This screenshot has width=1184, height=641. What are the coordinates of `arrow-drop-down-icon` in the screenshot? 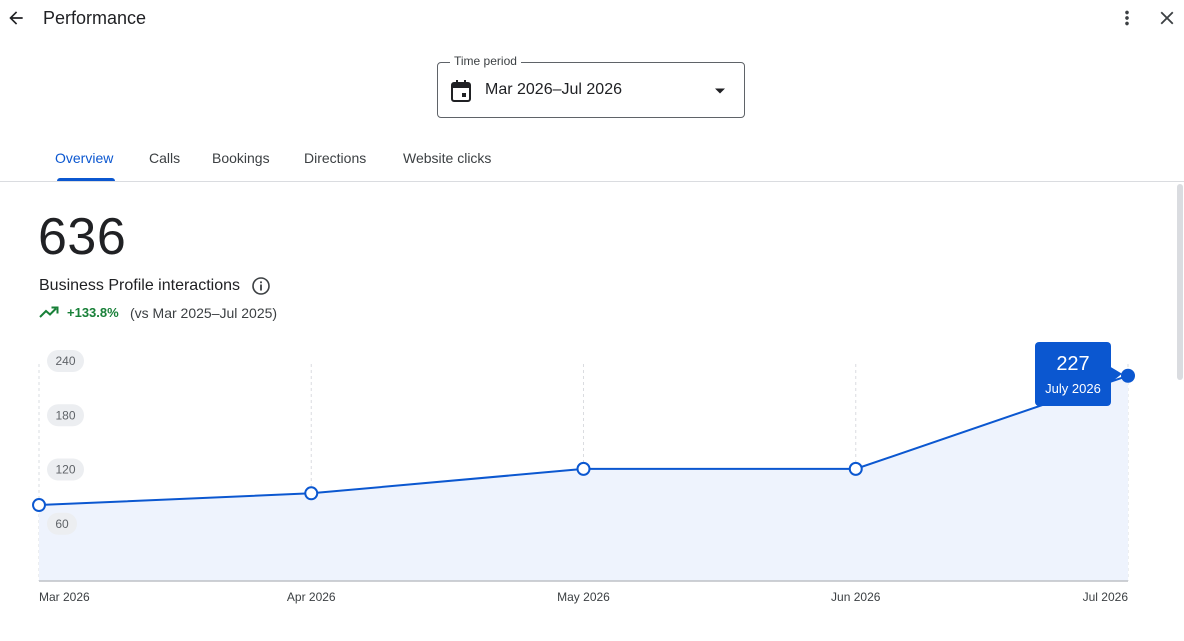 It's located at (720, 91).